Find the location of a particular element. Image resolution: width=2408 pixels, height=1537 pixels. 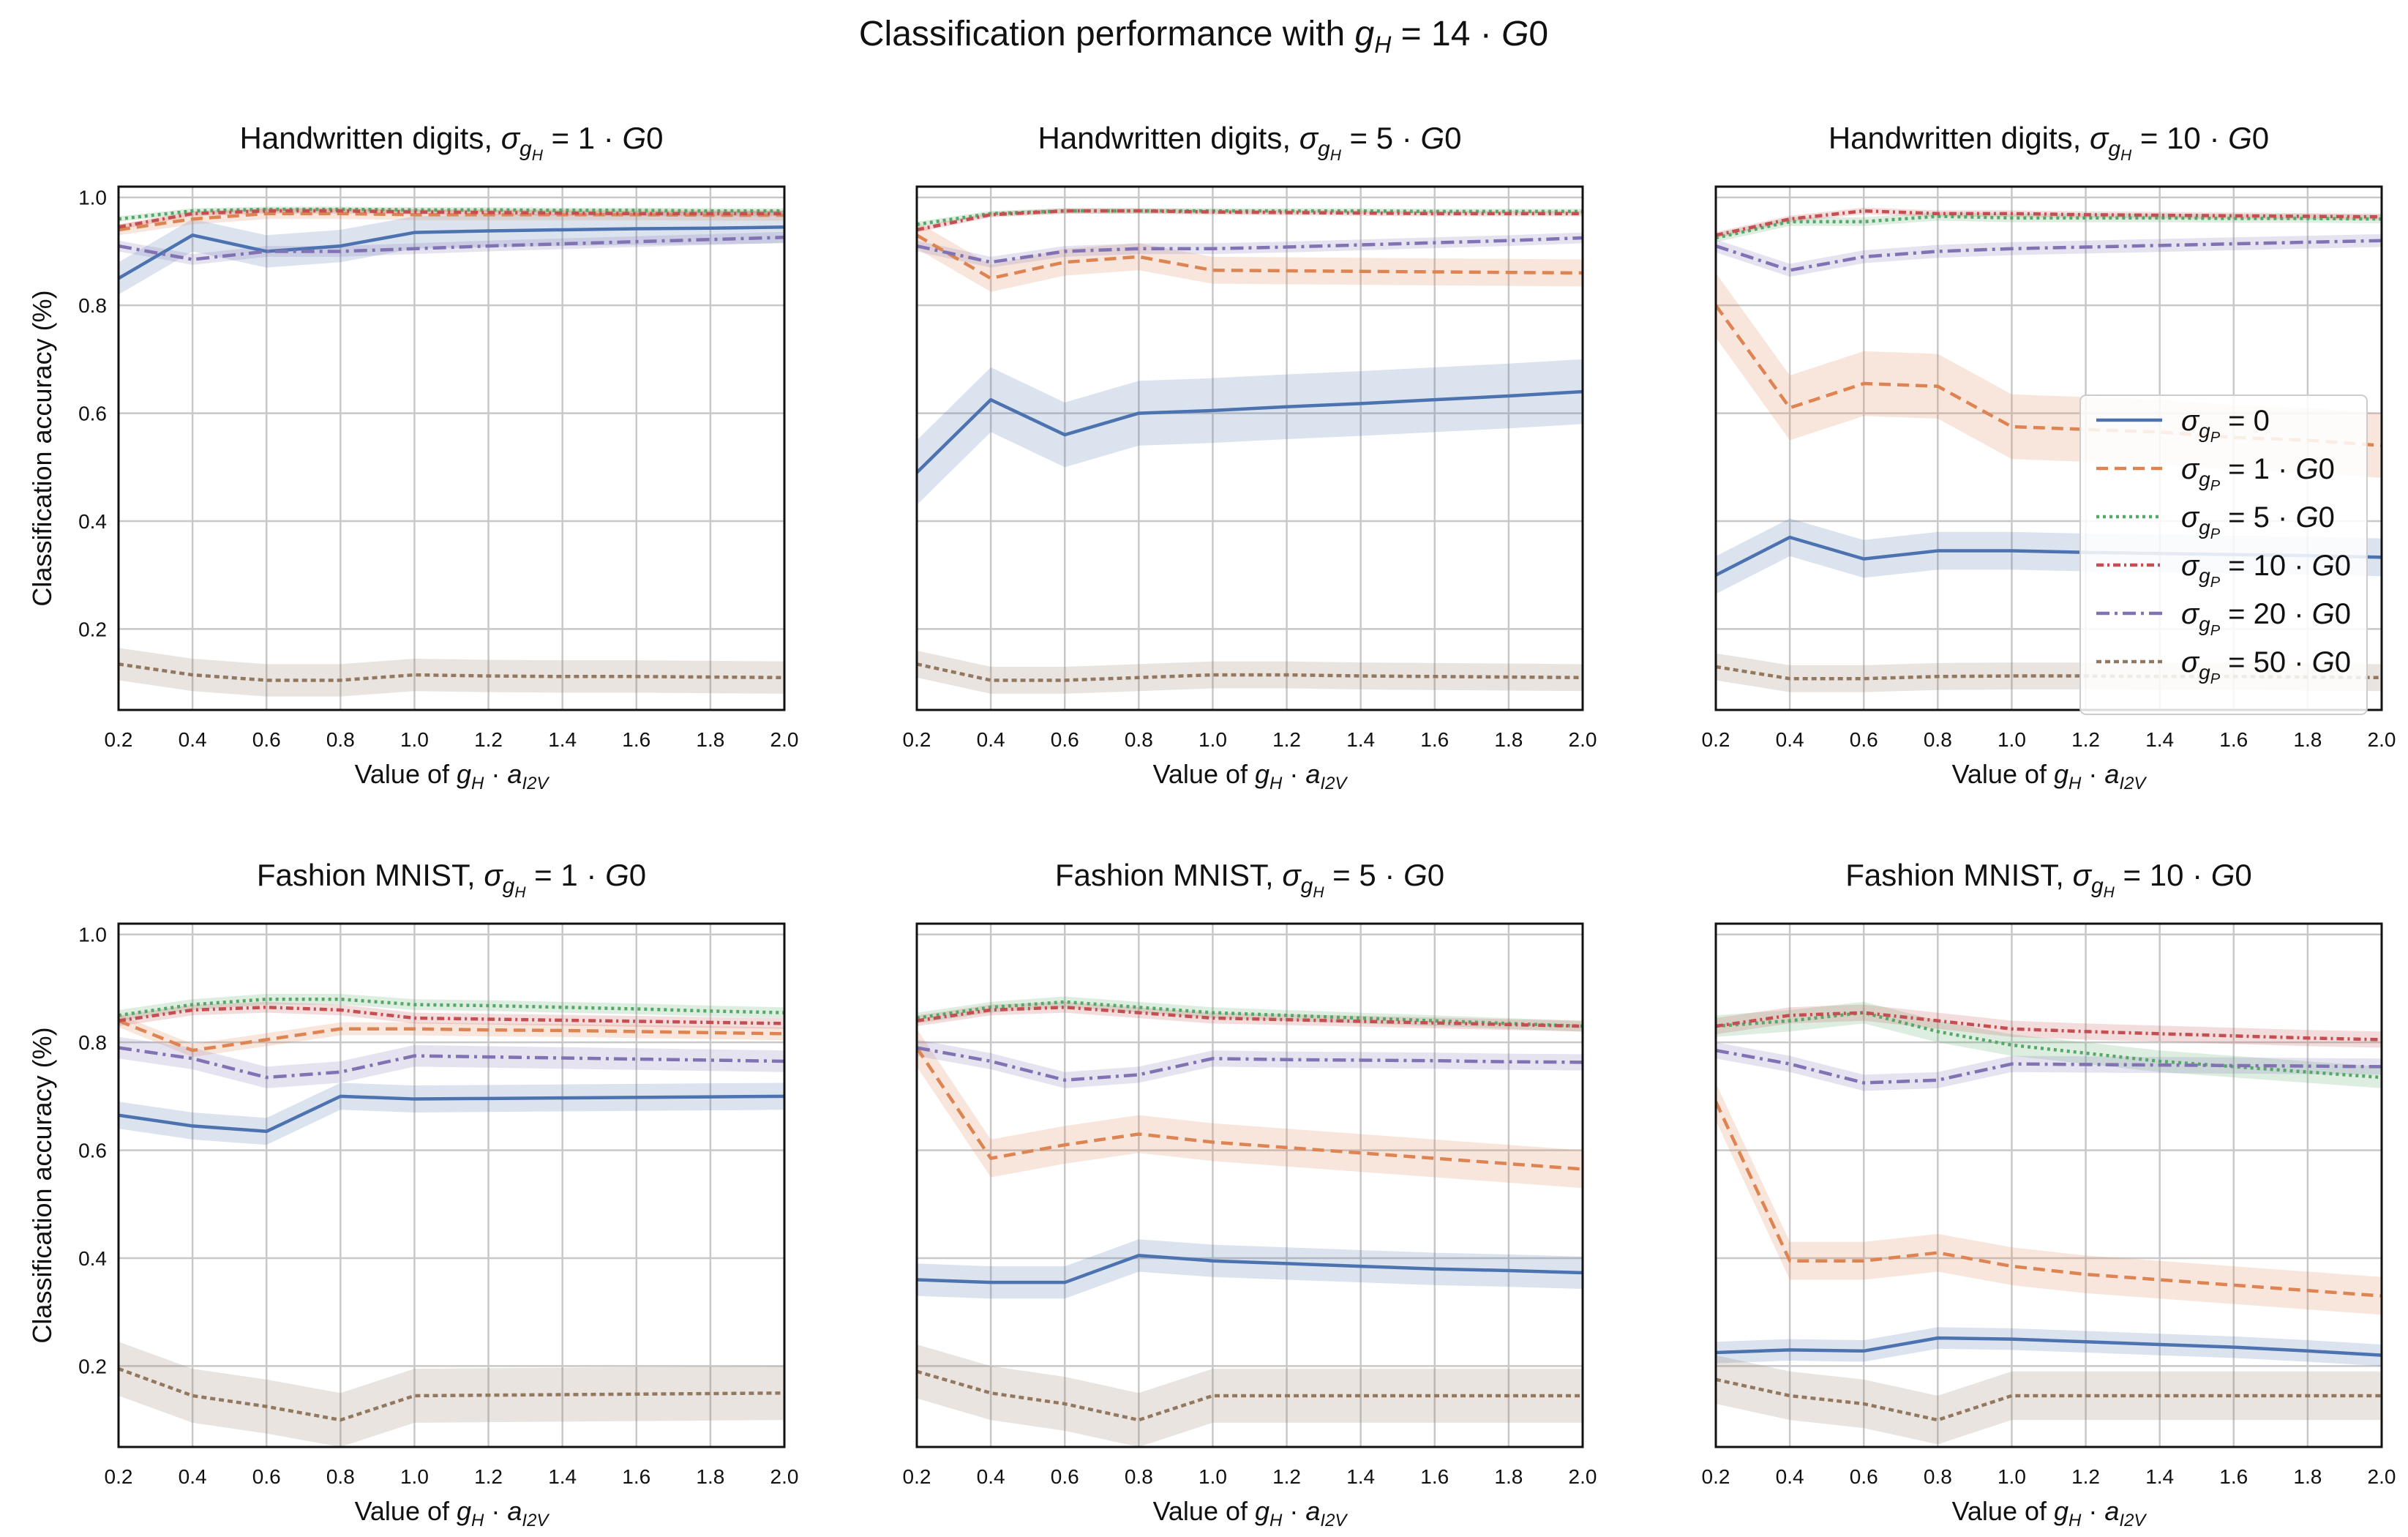

y-axis-label: Classification accuracy (%) is located at coordinates (42, 1185).